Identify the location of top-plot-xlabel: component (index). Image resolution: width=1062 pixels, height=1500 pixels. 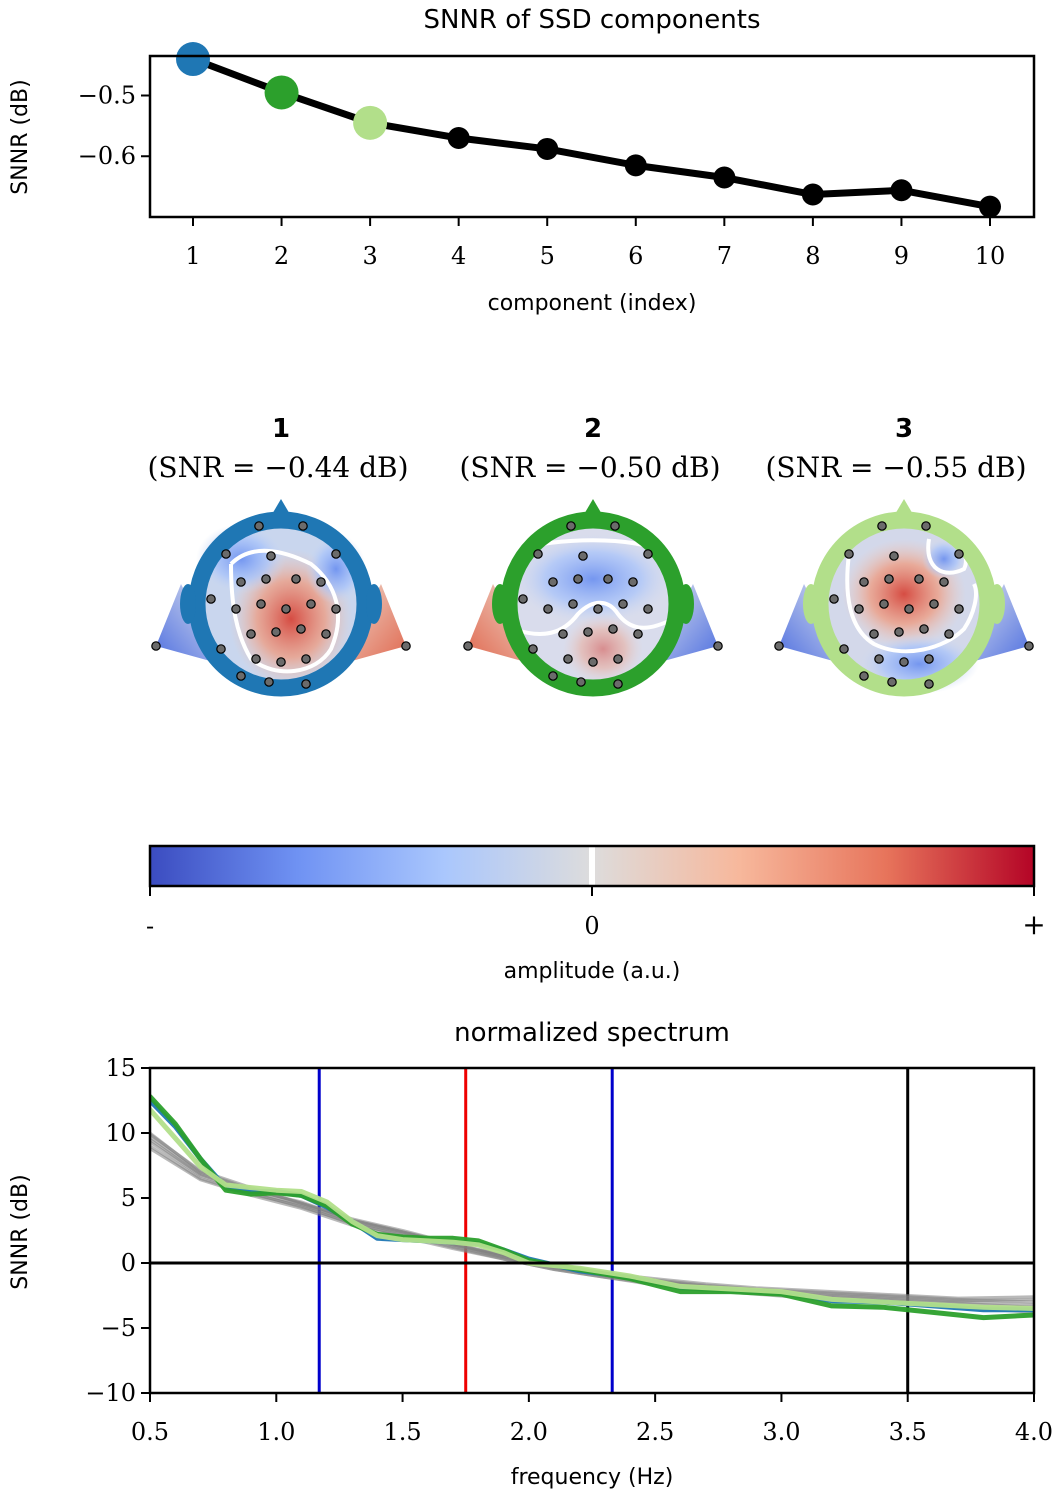
(592, 303).